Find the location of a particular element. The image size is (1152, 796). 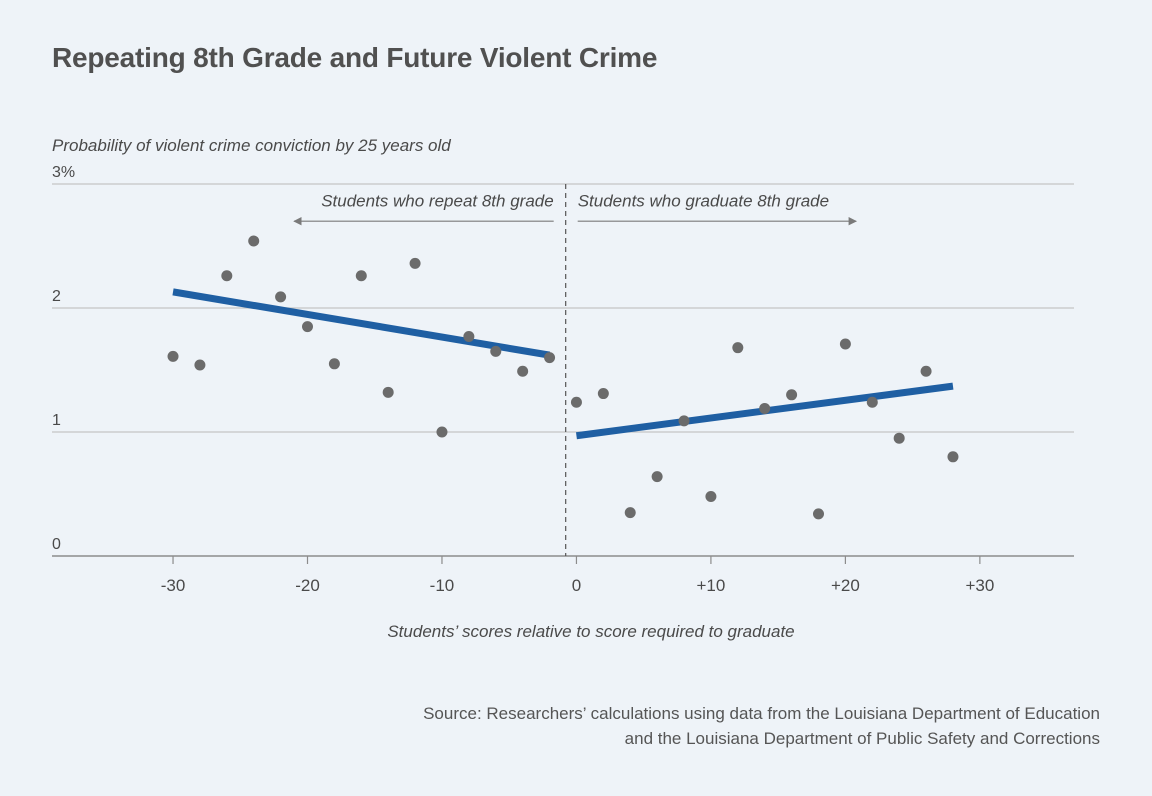

x-tick-label: +10 is located at coordinates (710, 585).